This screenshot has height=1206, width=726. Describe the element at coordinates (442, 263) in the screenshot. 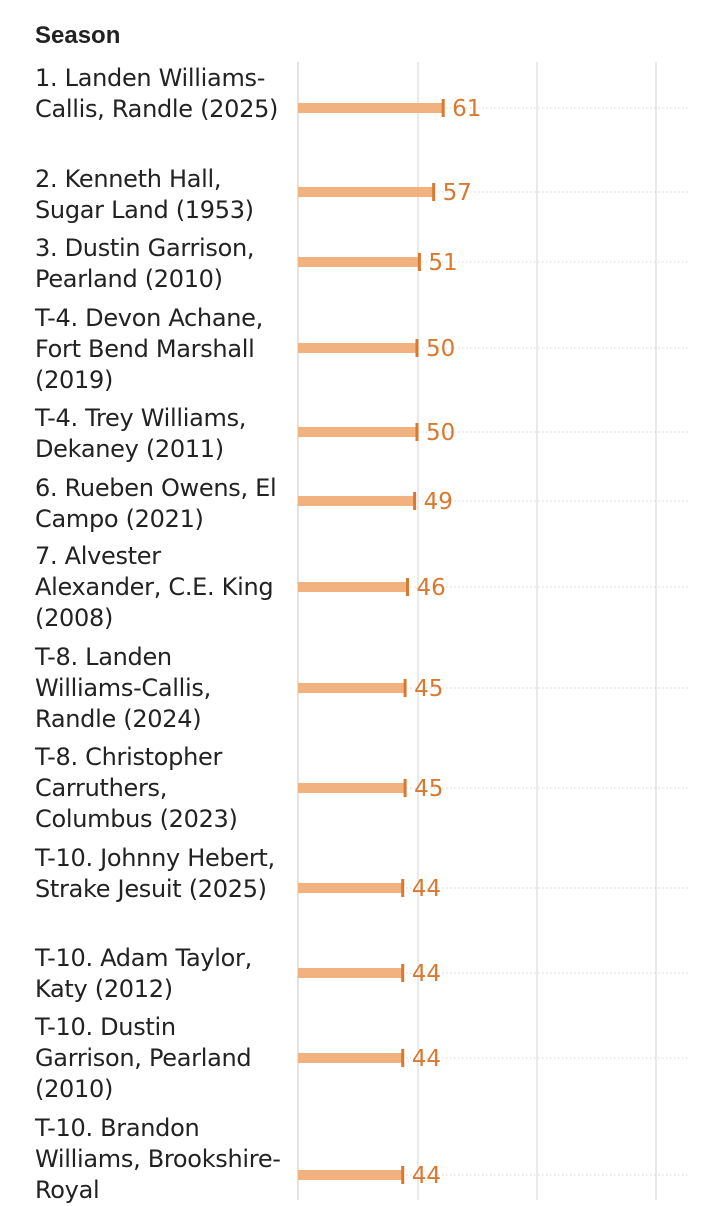

I see `value-label: 51` at that location.